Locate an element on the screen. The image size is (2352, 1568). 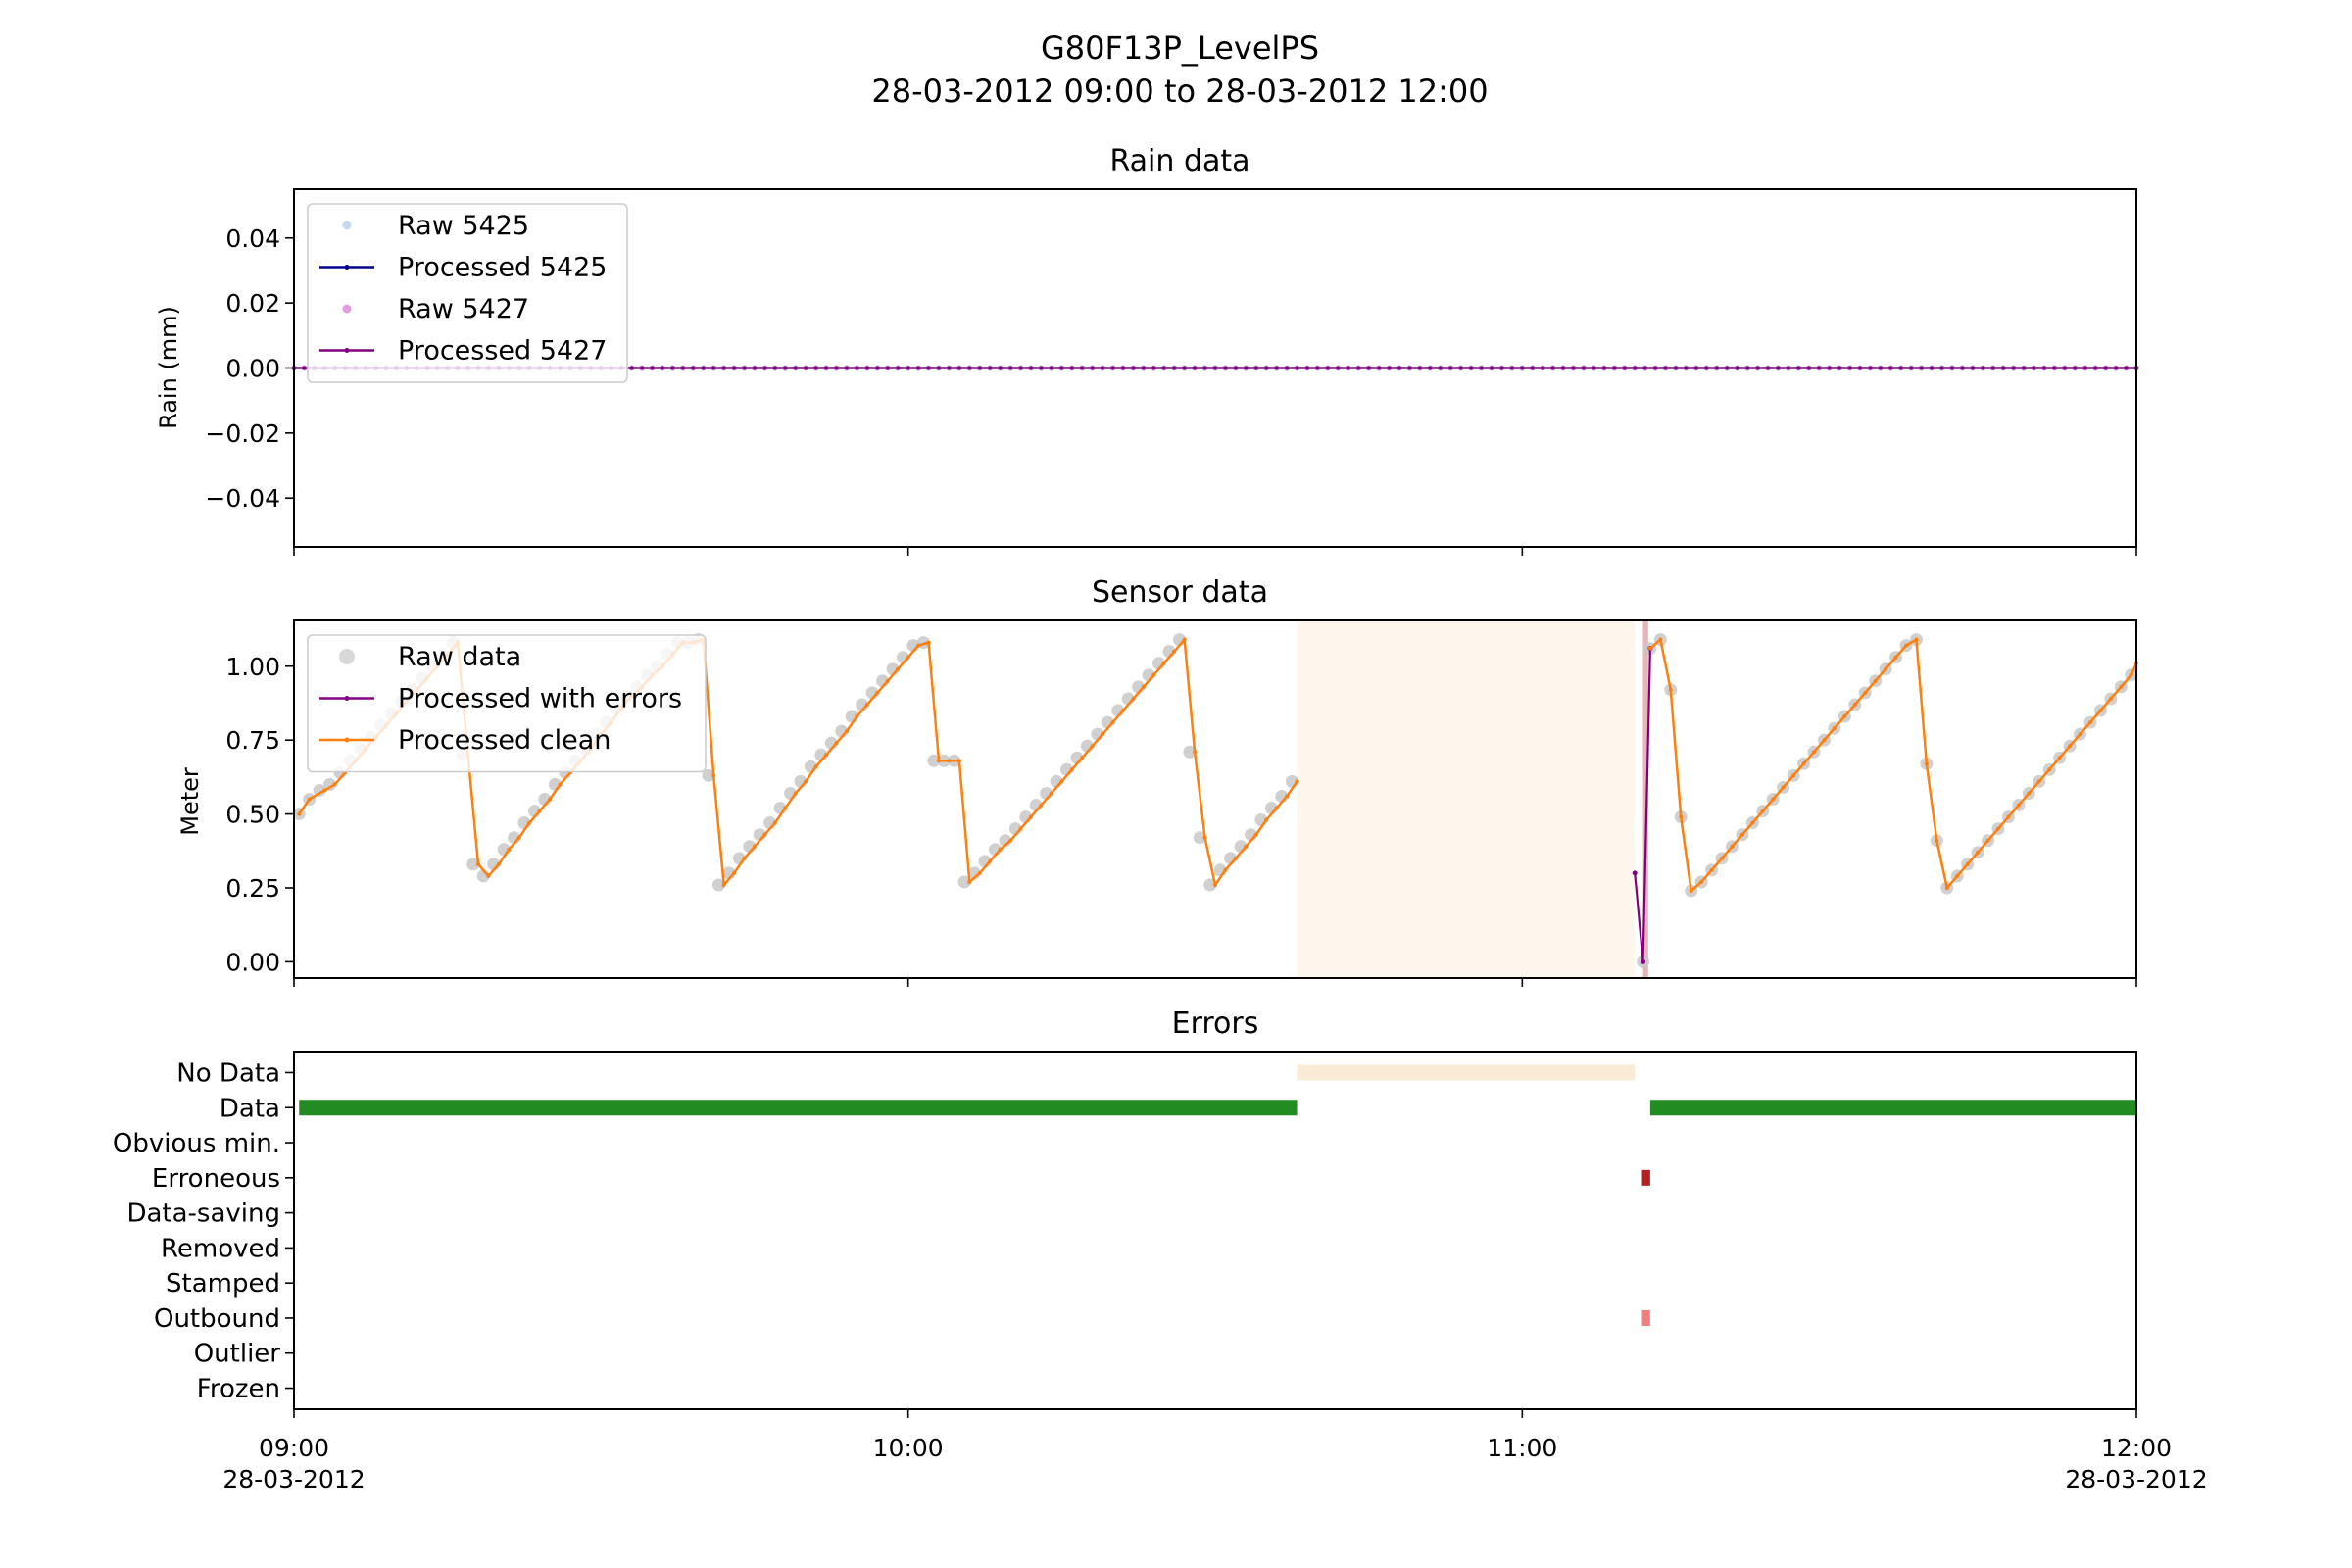
rain-y-ticks: 0.04 0.02 0.00 −0.02 −0.04 is located at coordinates (249, 368).